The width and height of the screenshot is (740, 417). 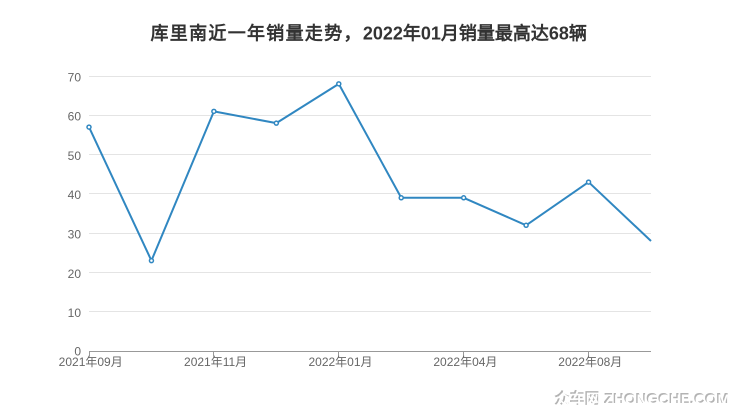 I want to click on svg-text: 60, so click(x=75, y=117).